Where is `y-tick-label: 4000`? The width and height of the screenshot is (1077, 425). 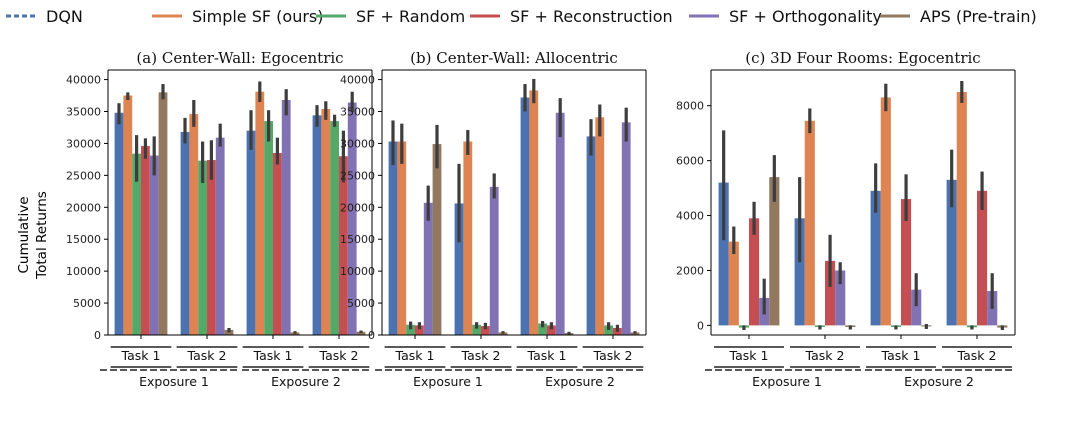 y-tick-label: 4000 is located at coordinates (690, 216).